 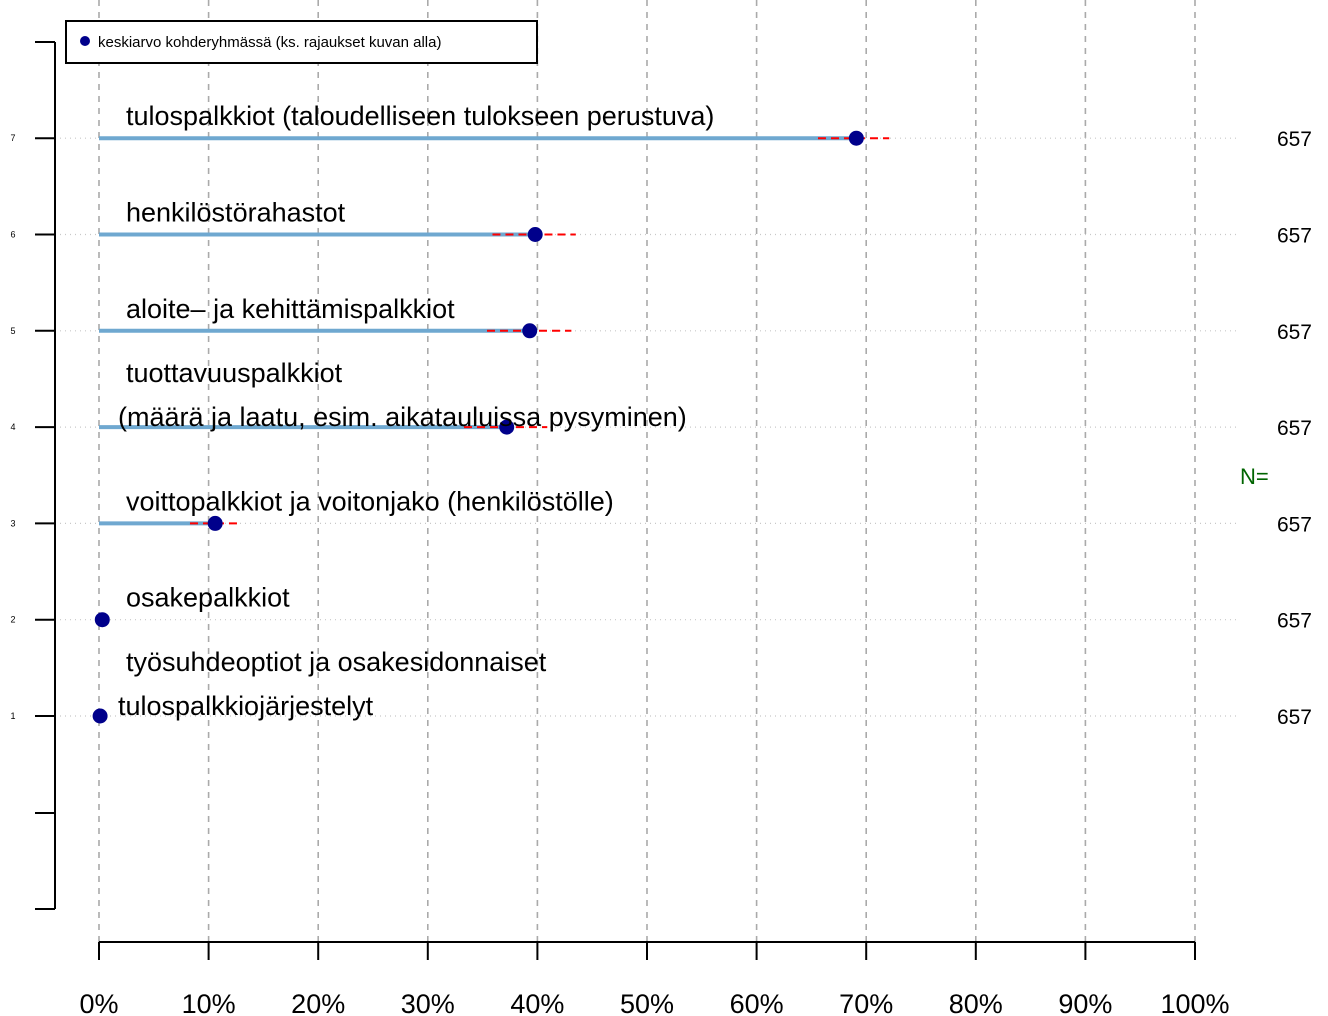 I want to click on x-tick-label: 0%, so click(x=98, y=1002).